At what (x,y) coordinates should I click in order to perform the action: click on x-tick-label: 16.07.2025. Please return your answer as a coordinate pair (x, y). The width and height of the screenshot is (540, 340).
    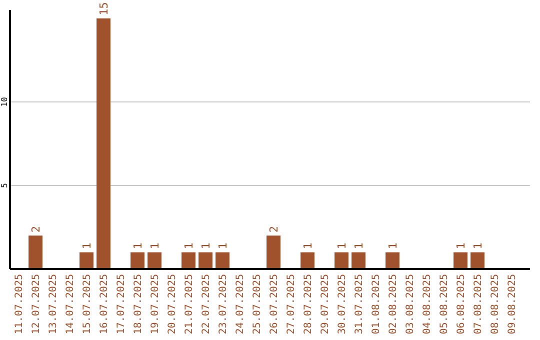
    Looking at the image, I should click on (104, 304).